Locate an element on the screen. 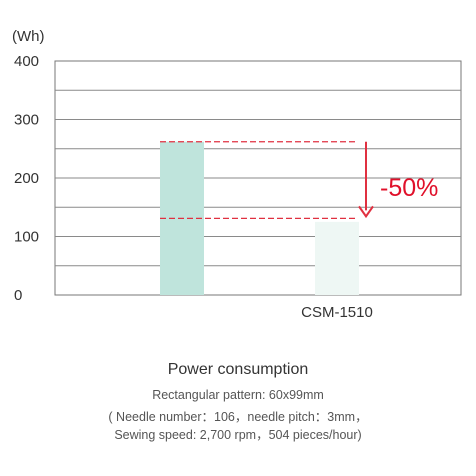 The height and width of the screenshot is (476, 476). x-category-label: CSM-1510 is located at coordinates (337, 312).